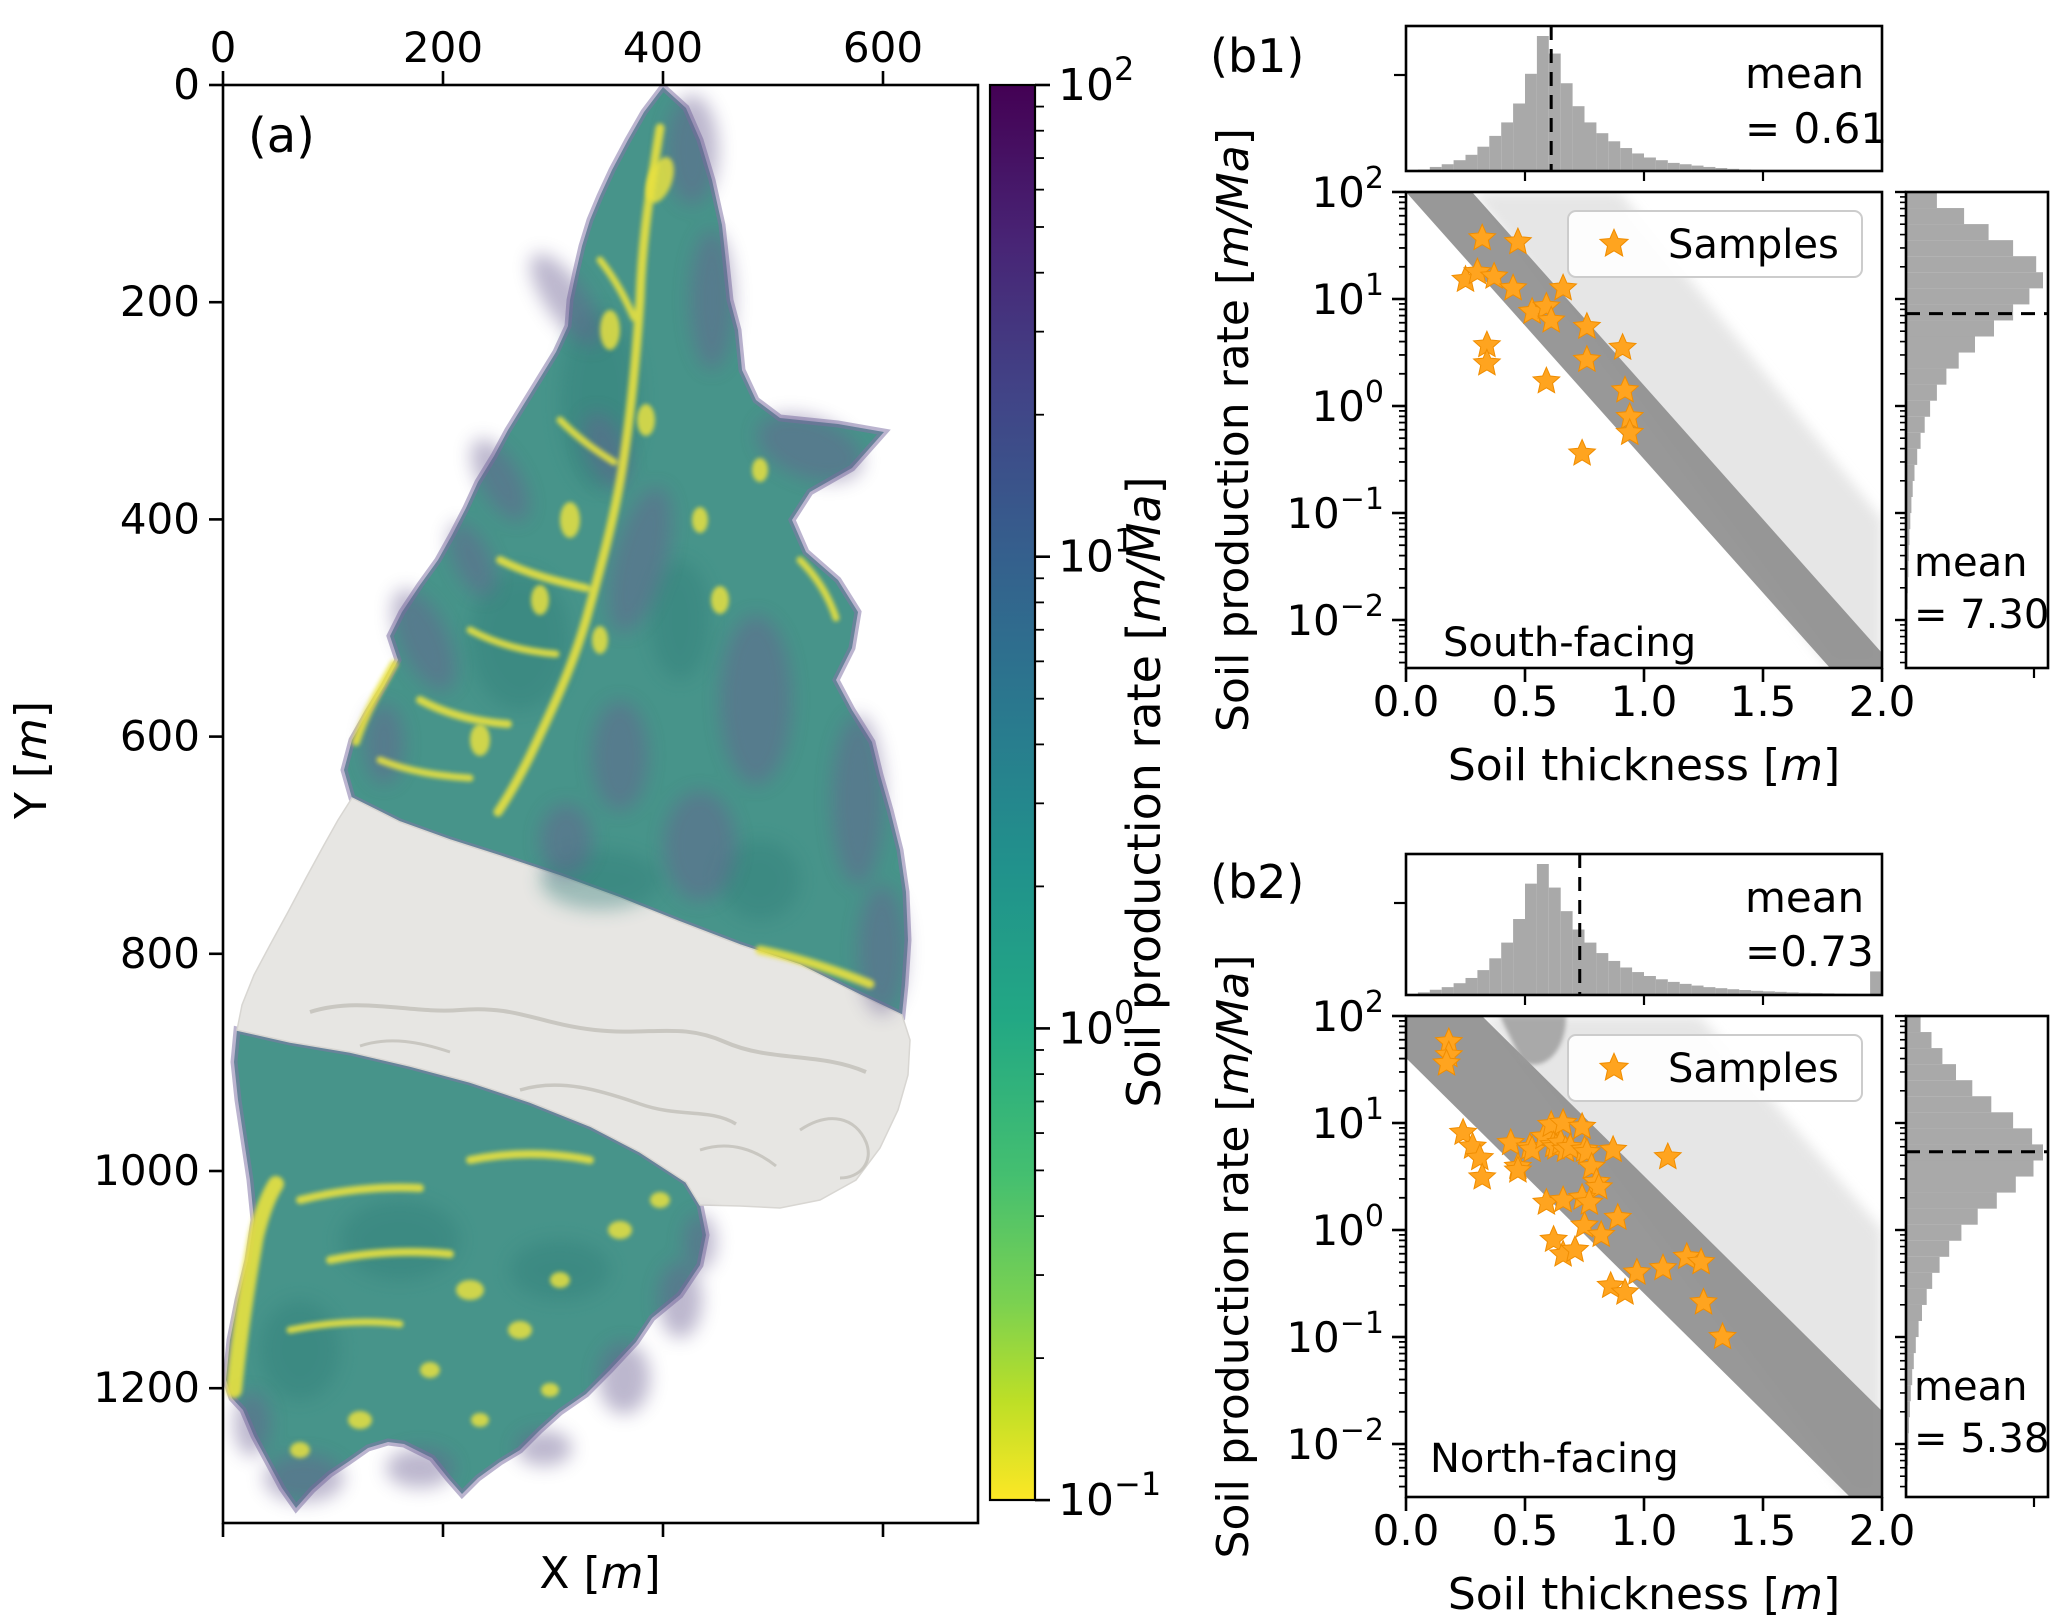 Image resolution: width=2067 pixels, height=1617 pixels. Describe the element at coordinates (1975, 430) in the screenshot. I see `b1-right-histogram-bars` at that location.